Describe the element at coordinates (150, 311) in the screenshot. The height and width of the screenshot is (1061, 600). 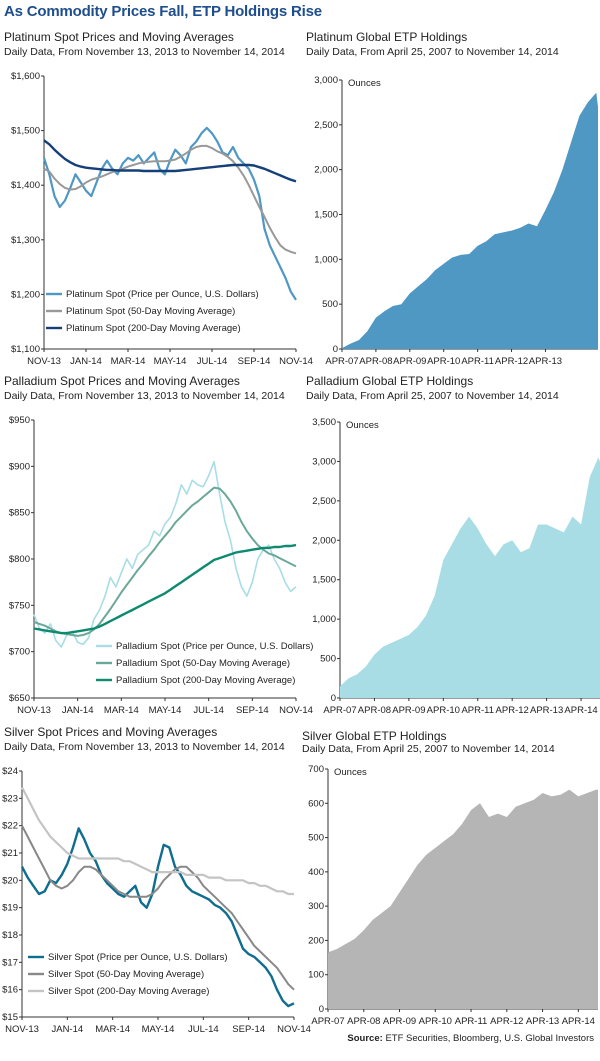
I see `legend-label: Platinum Spot (50-Day Moving Average)` at that location.